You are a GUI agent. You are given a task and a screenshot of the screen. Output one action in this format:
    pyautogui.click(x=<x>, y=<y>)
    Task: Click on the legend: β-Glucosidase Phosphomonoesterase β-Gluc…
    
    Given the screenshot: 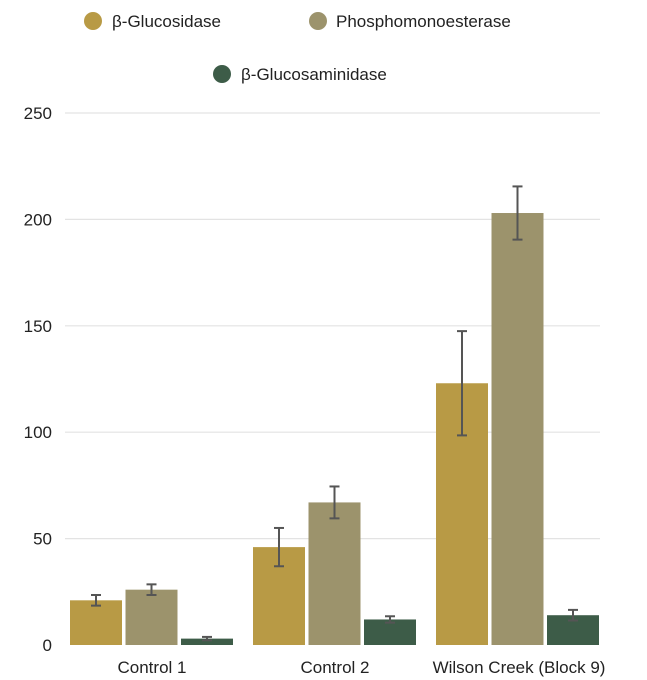 What is the action you would take?
    pyautogui.click(x=297, y=48)
    